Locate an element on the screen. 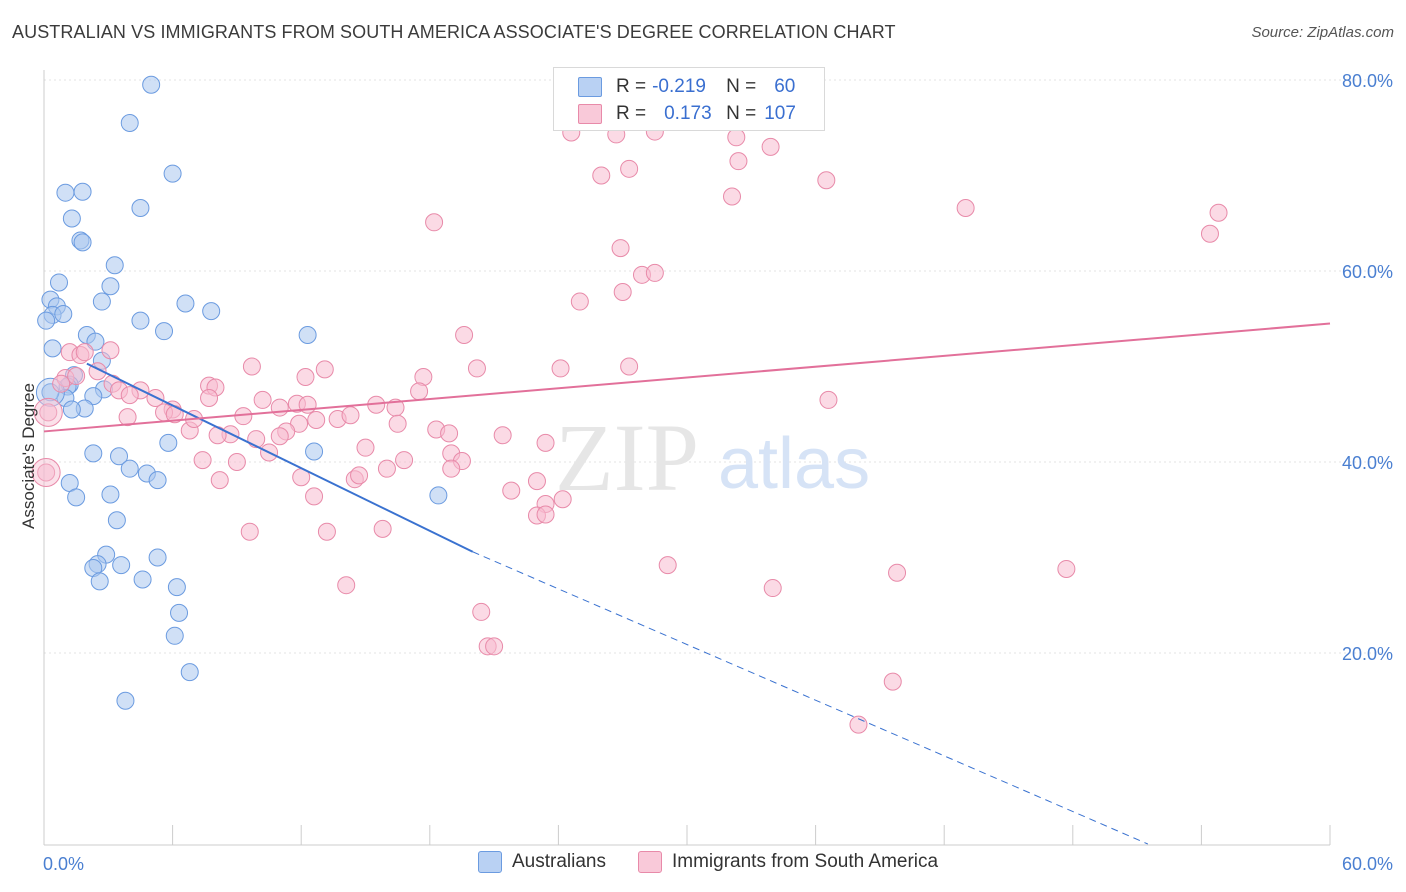  x-tick-label-1: 60.0% is located at coordinates (1367, 864).